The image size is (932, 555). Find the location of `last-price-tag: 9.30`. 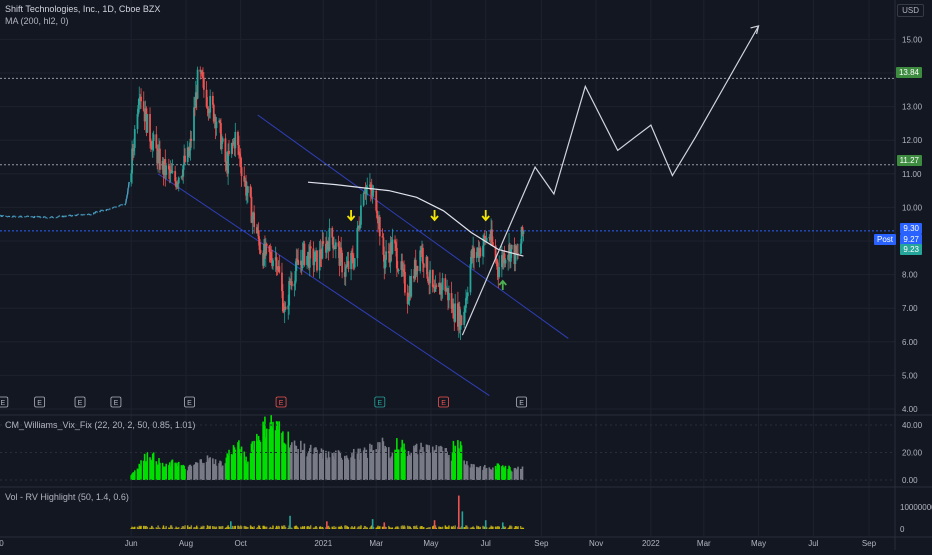

last-price-tag: 9.30 is located at coordinates (911, 228).